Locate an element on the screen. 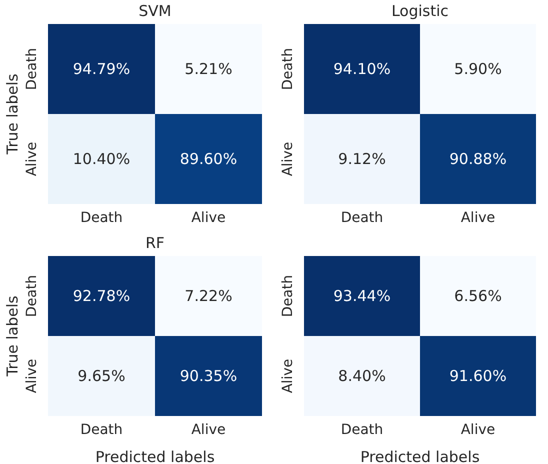 The width and height of the screenshot is (548, 464). data-label: 89.60% is located at coordinates (209, 159).